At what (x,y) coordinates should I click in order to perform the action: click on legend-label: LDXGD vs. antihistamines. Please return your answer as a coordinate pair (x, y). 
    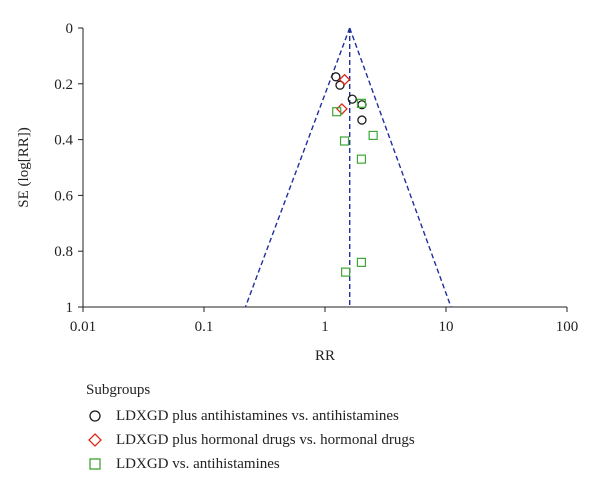
    Looking at the image, I should click on (198, 463).